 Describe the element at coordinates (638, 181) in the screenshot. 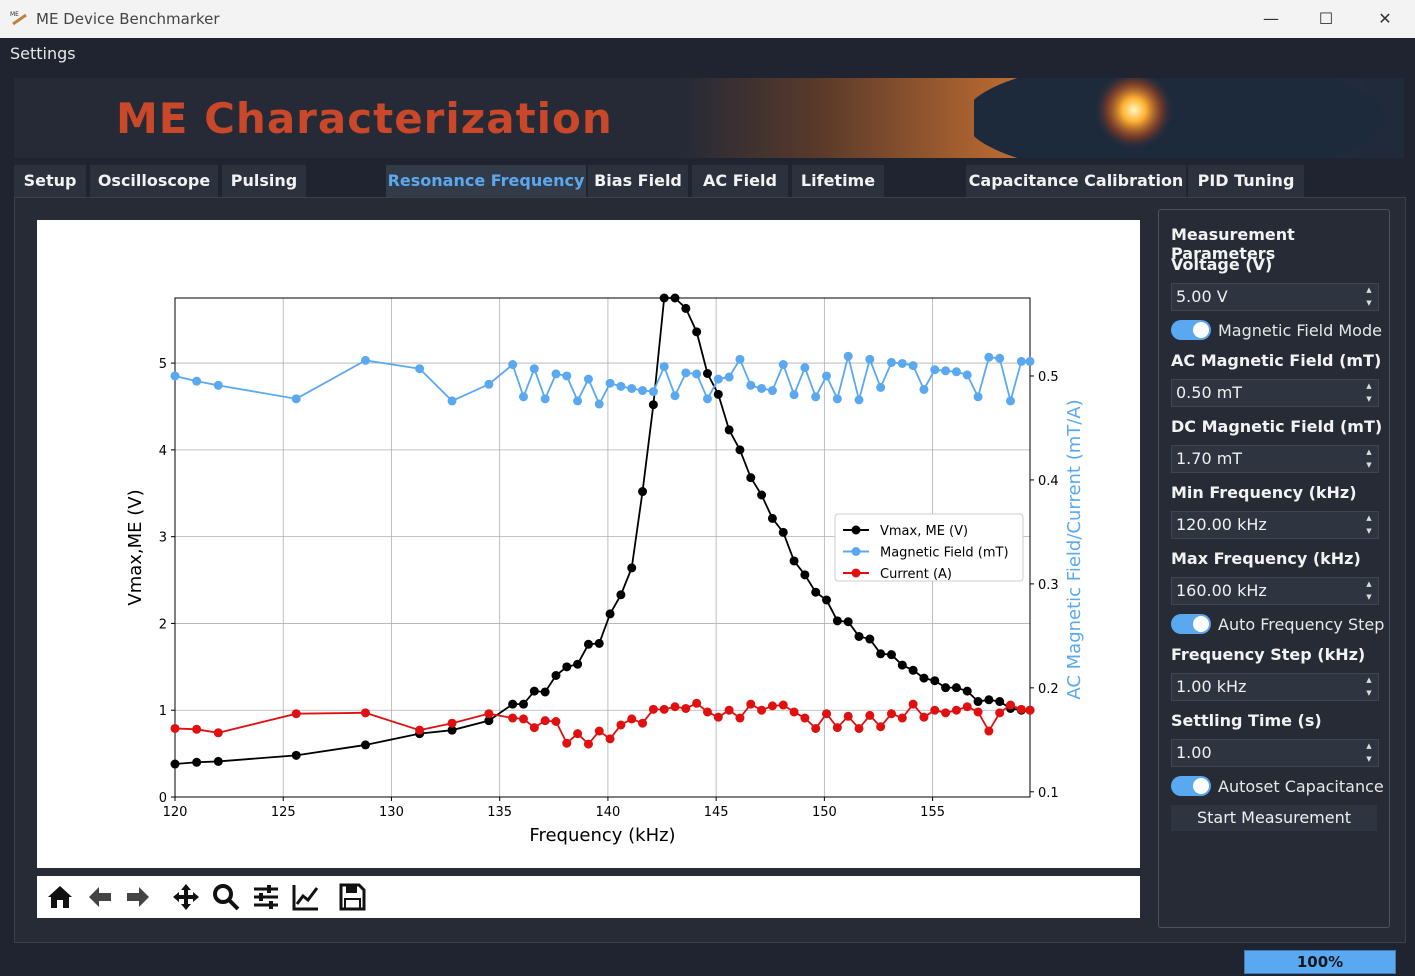

I see `tab-bias-field: Bias Field` at that location.